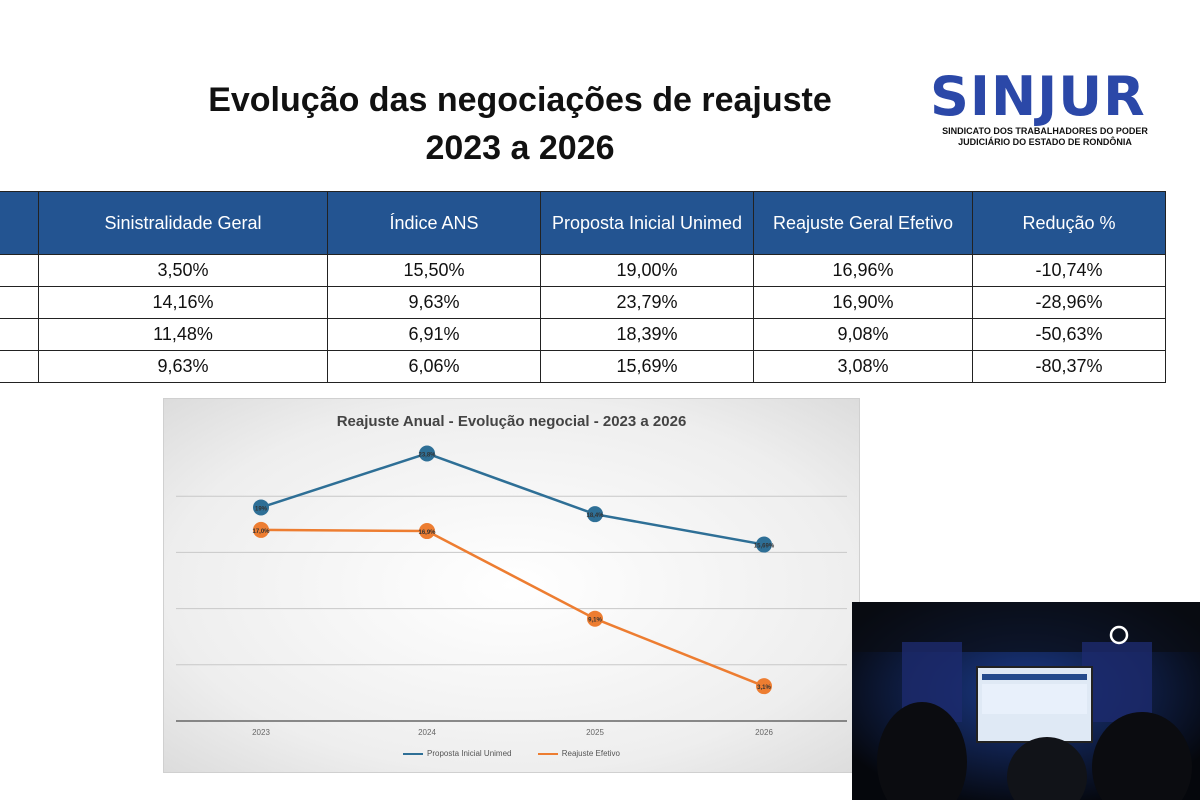 The width and height of the screenshot is (1200, 800). What do you see at coordinates (863, 270) in the screenshot?
I see `cell-reajuste-efetivo: 16,96%` at bounding box center [863, 270].